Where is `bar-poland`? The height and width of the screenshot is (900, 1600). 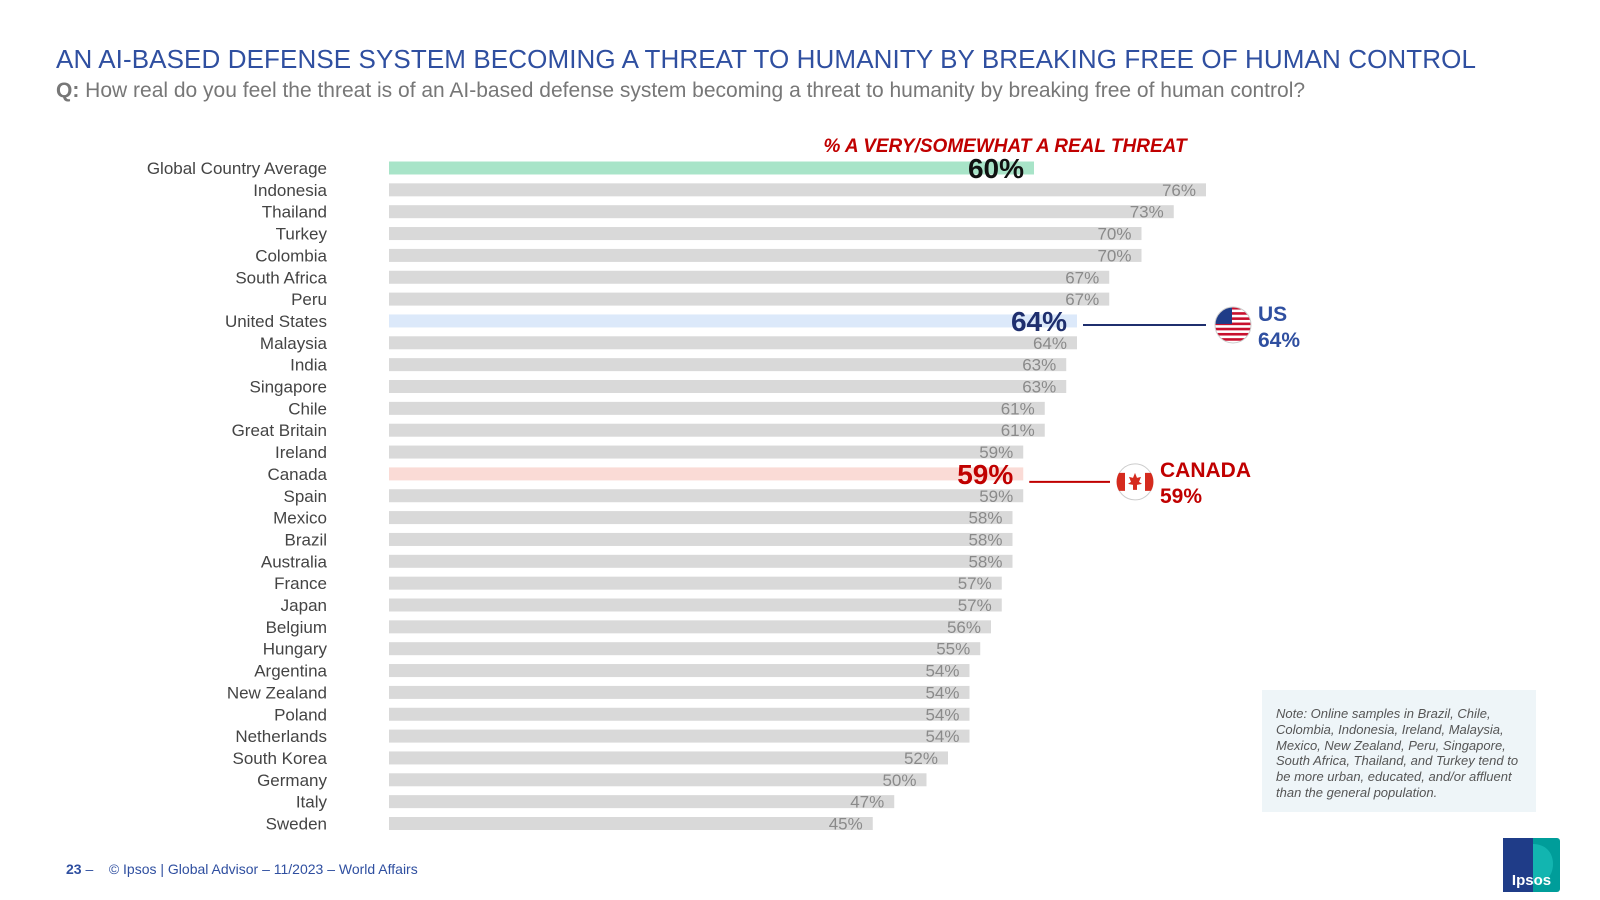
bar-poland is located at coordinates (679, 714).